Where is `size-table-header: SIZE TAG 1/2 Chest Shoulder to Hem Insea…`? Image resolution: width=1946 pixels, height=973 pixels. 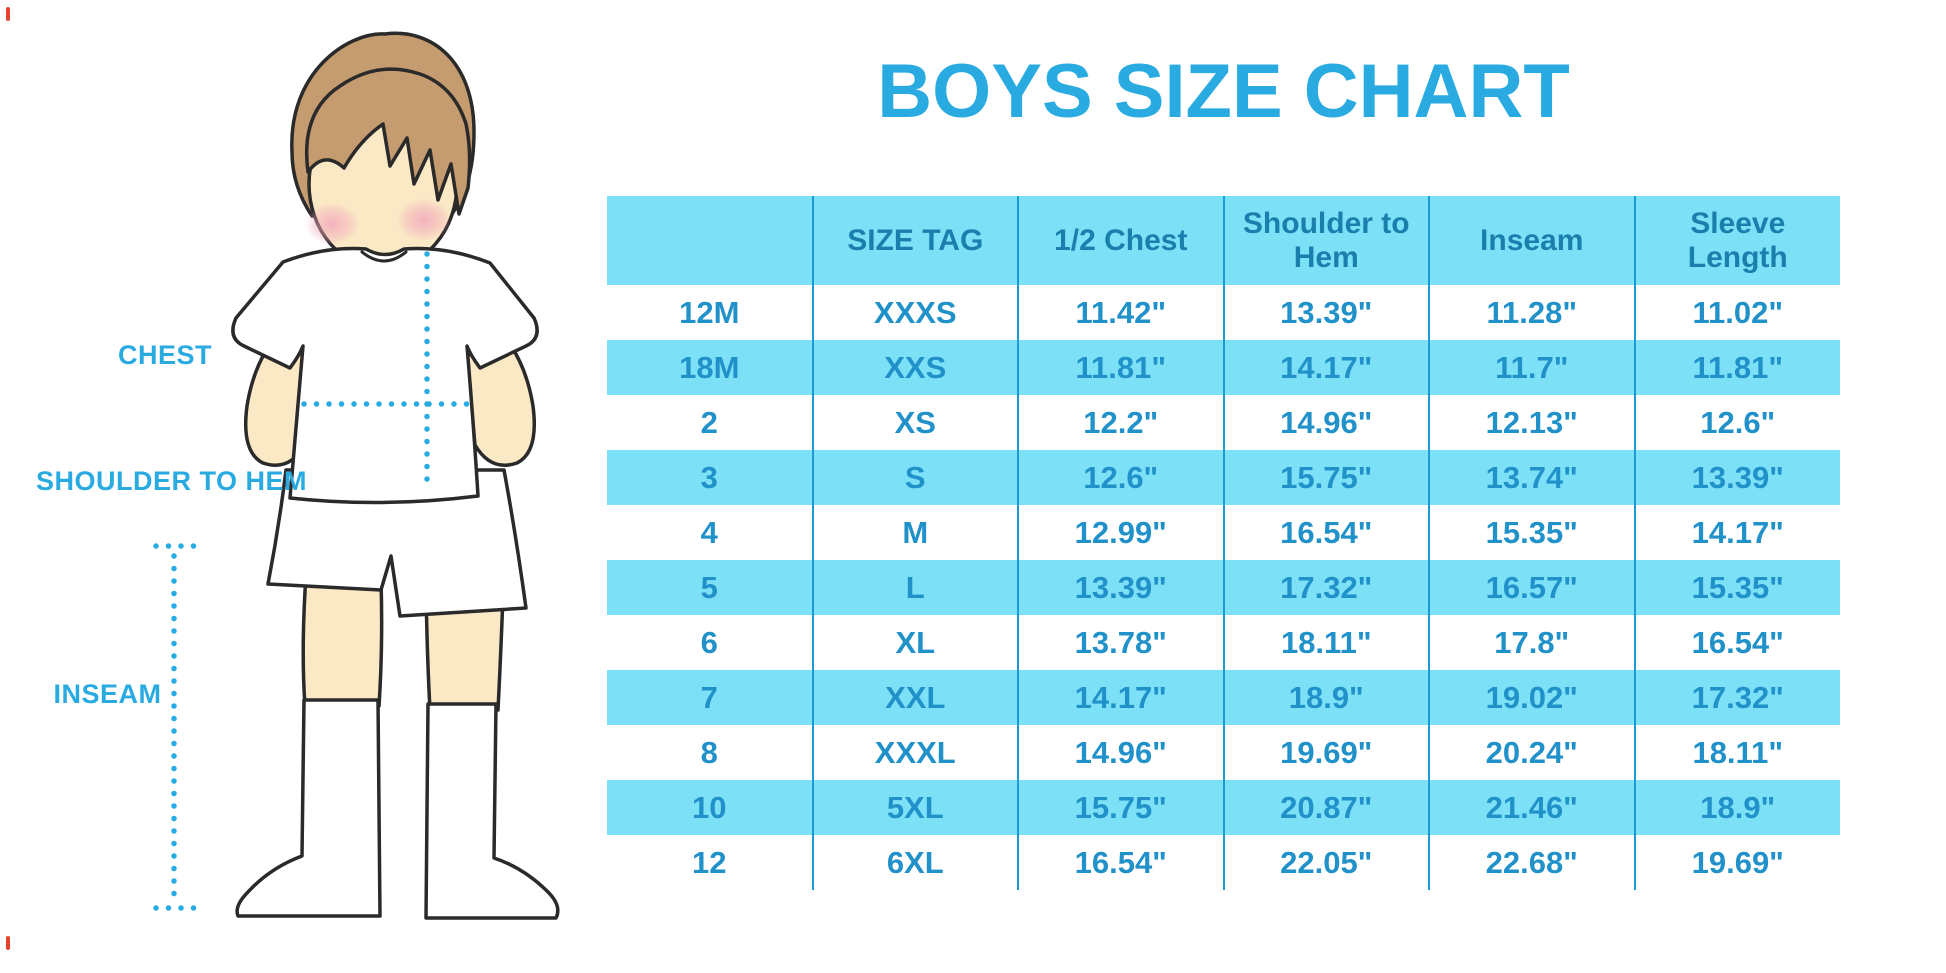 size-table-header: SIZE TAG 1/2 Chest Shoulder to Hem Insea… is located at coordinates (1223, 240).